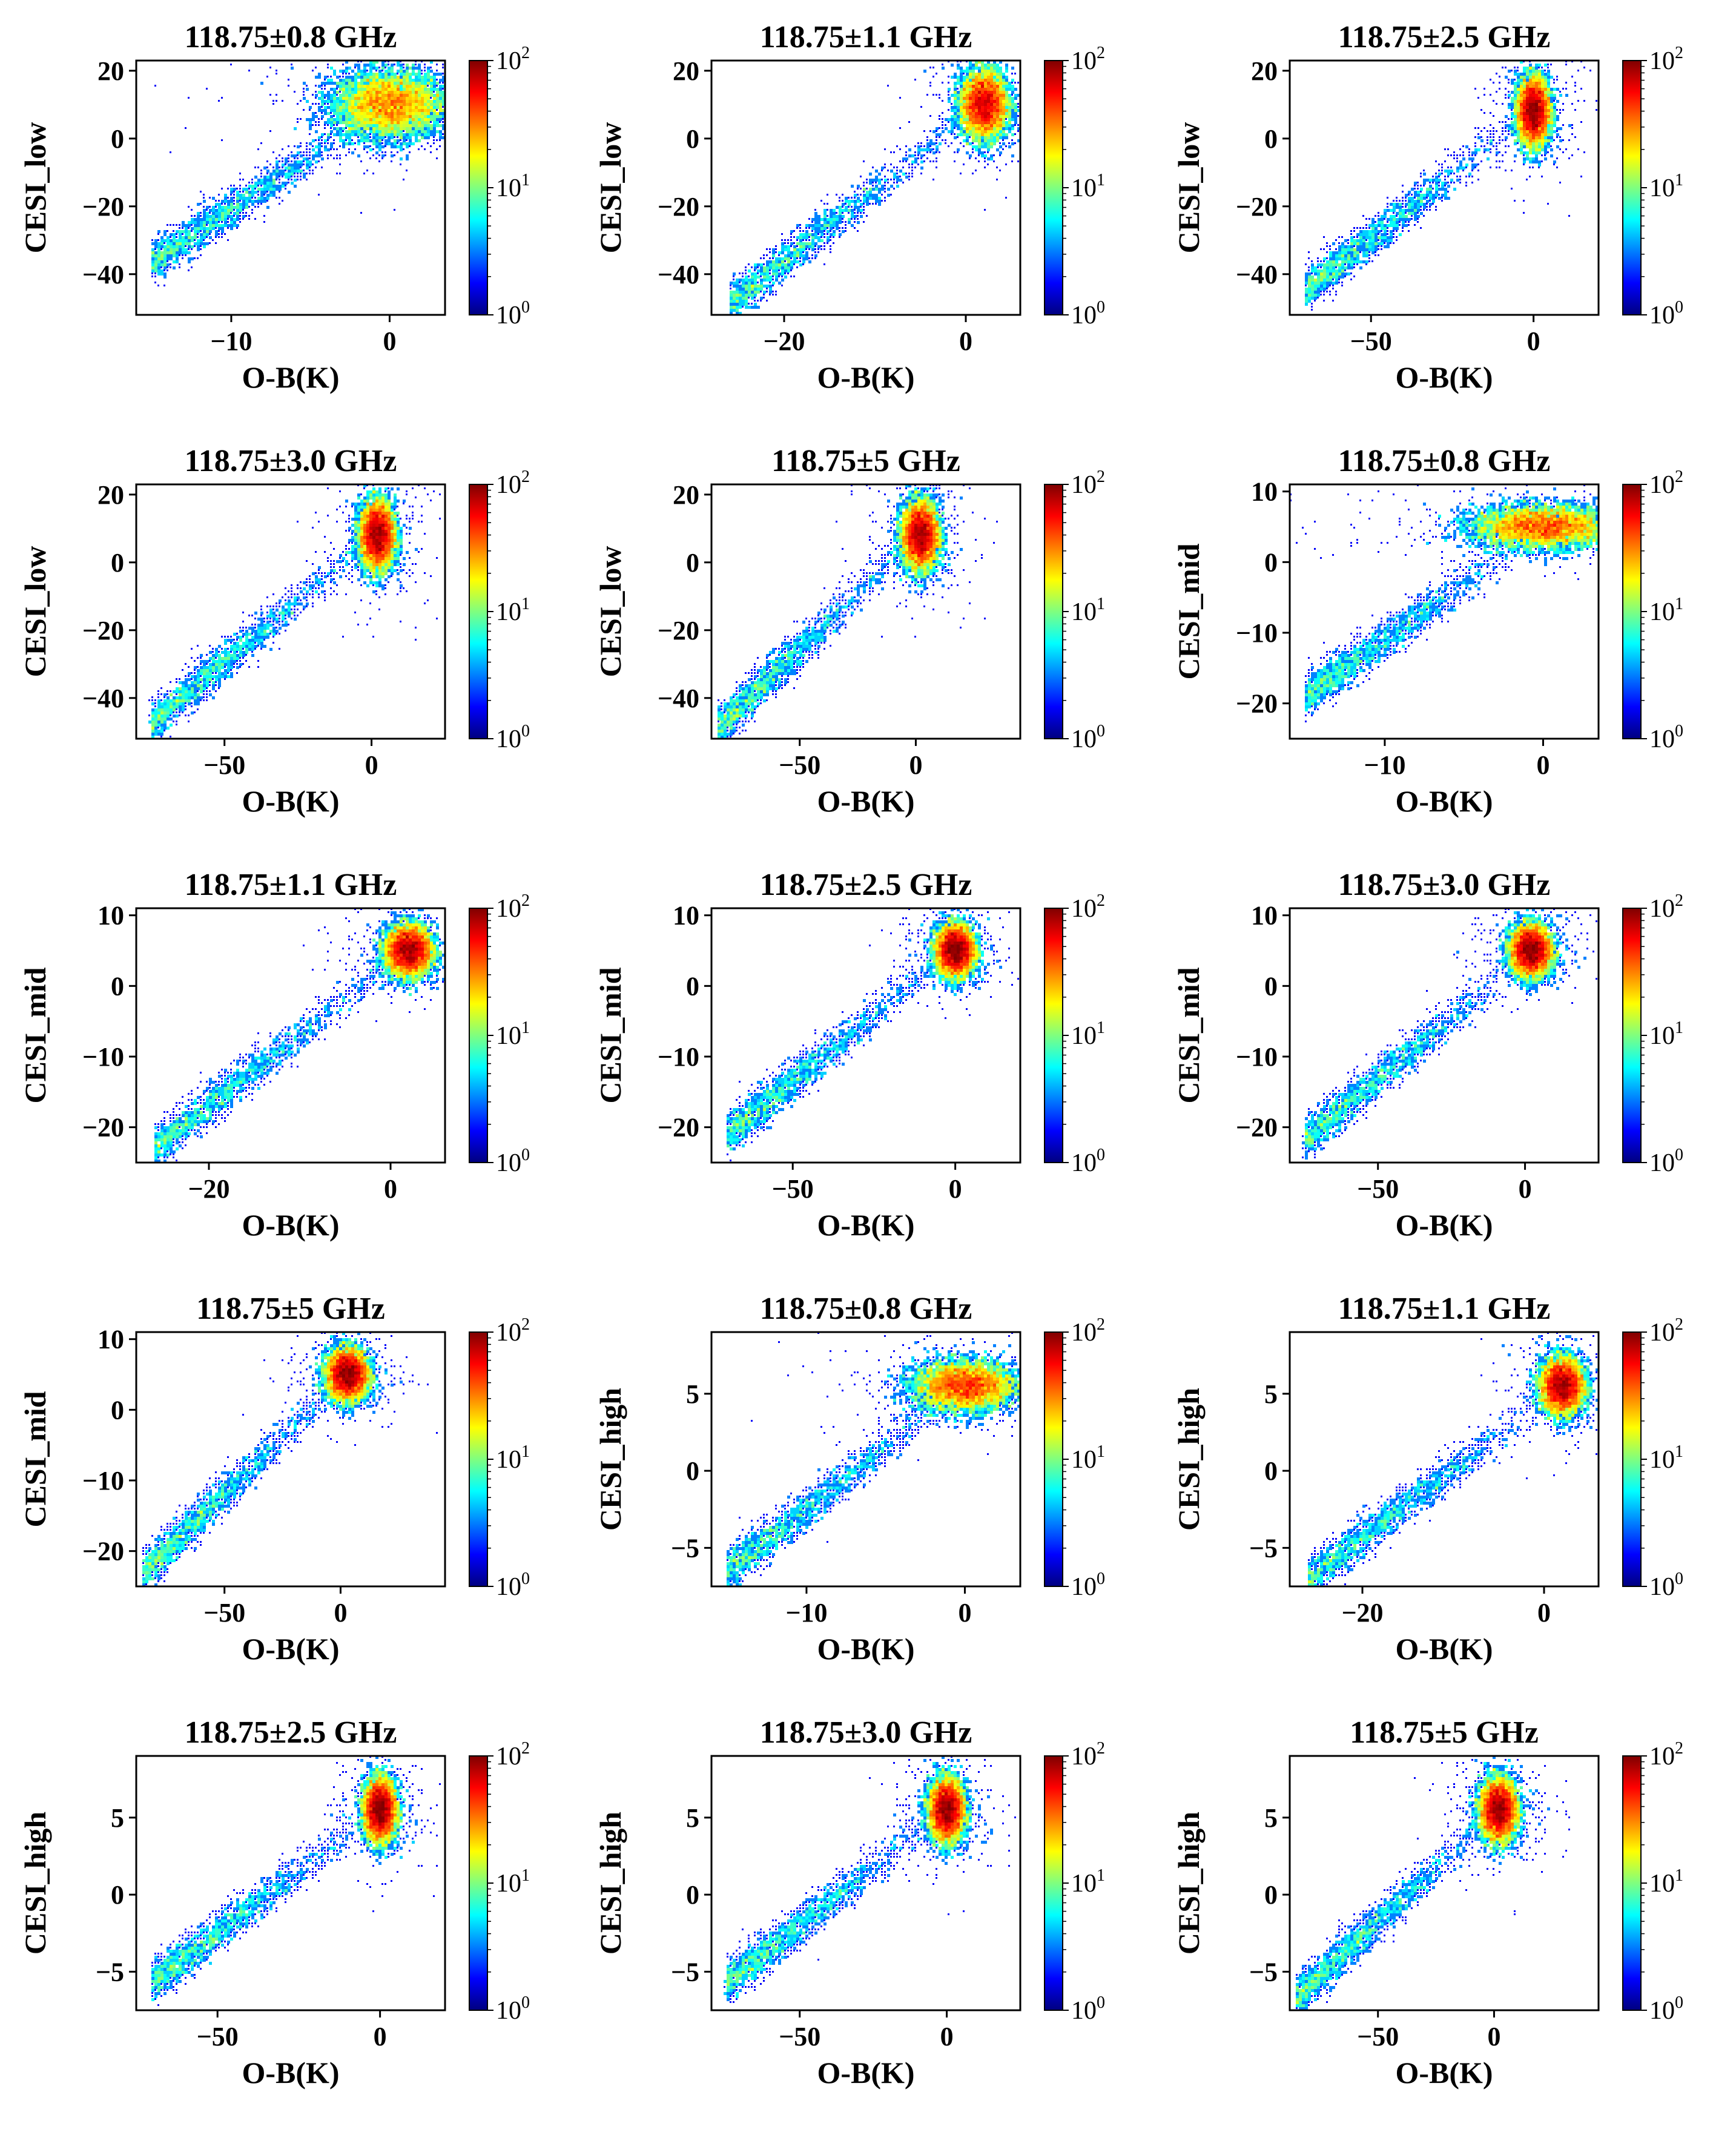 This screenshot has width=1736, height=2138. What do you see at coordinates (208, 1189) in the screenshot?
I see `x-tick-label: −20` at bounding box center [208, 1189].